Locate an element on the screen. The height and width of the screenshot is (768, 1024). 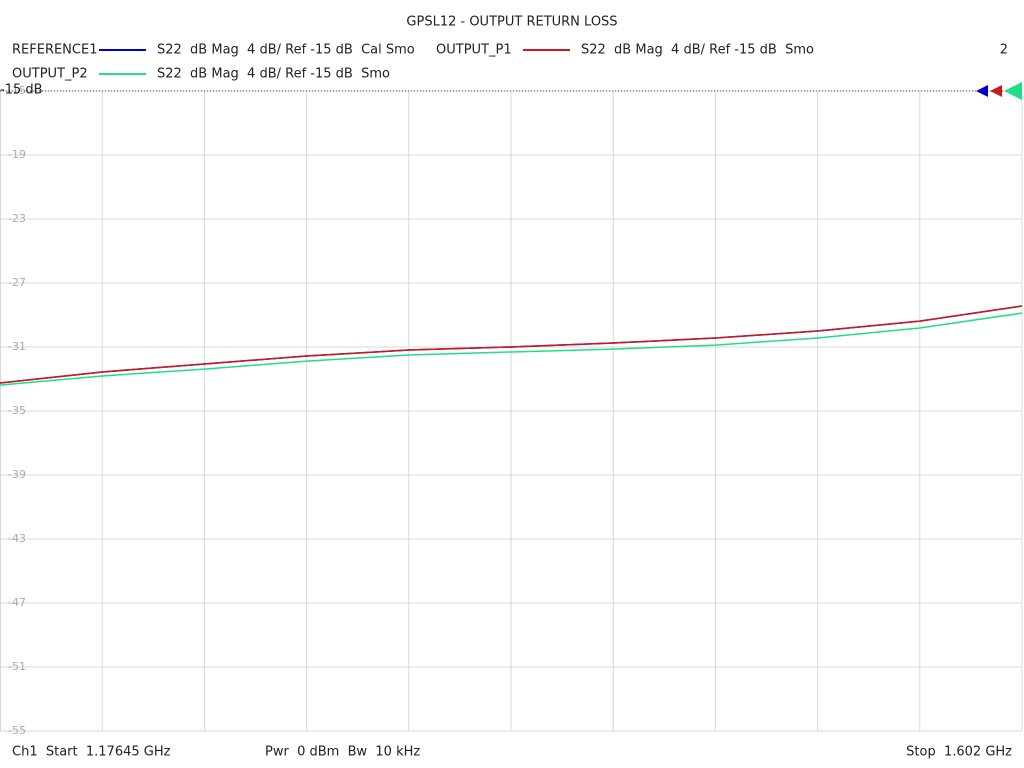
y-tick-label: -51 is located at coordinates (17, 666).